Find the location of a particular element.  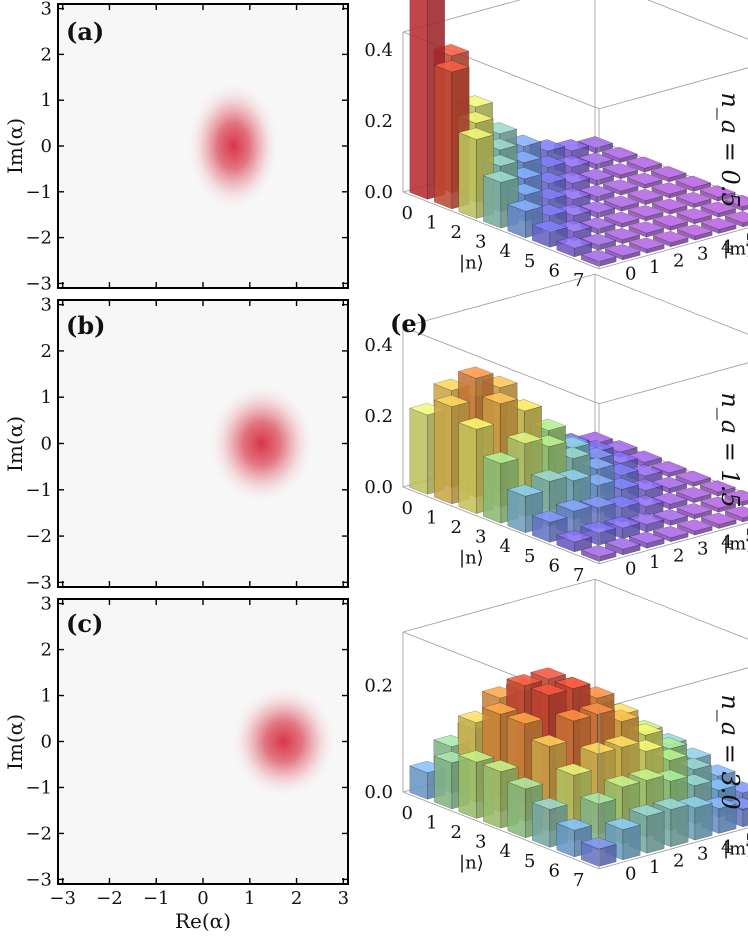

tick-labels: 01234567012345670.00.2|n⟩|m⟩ is located at coordinates (556, 783).